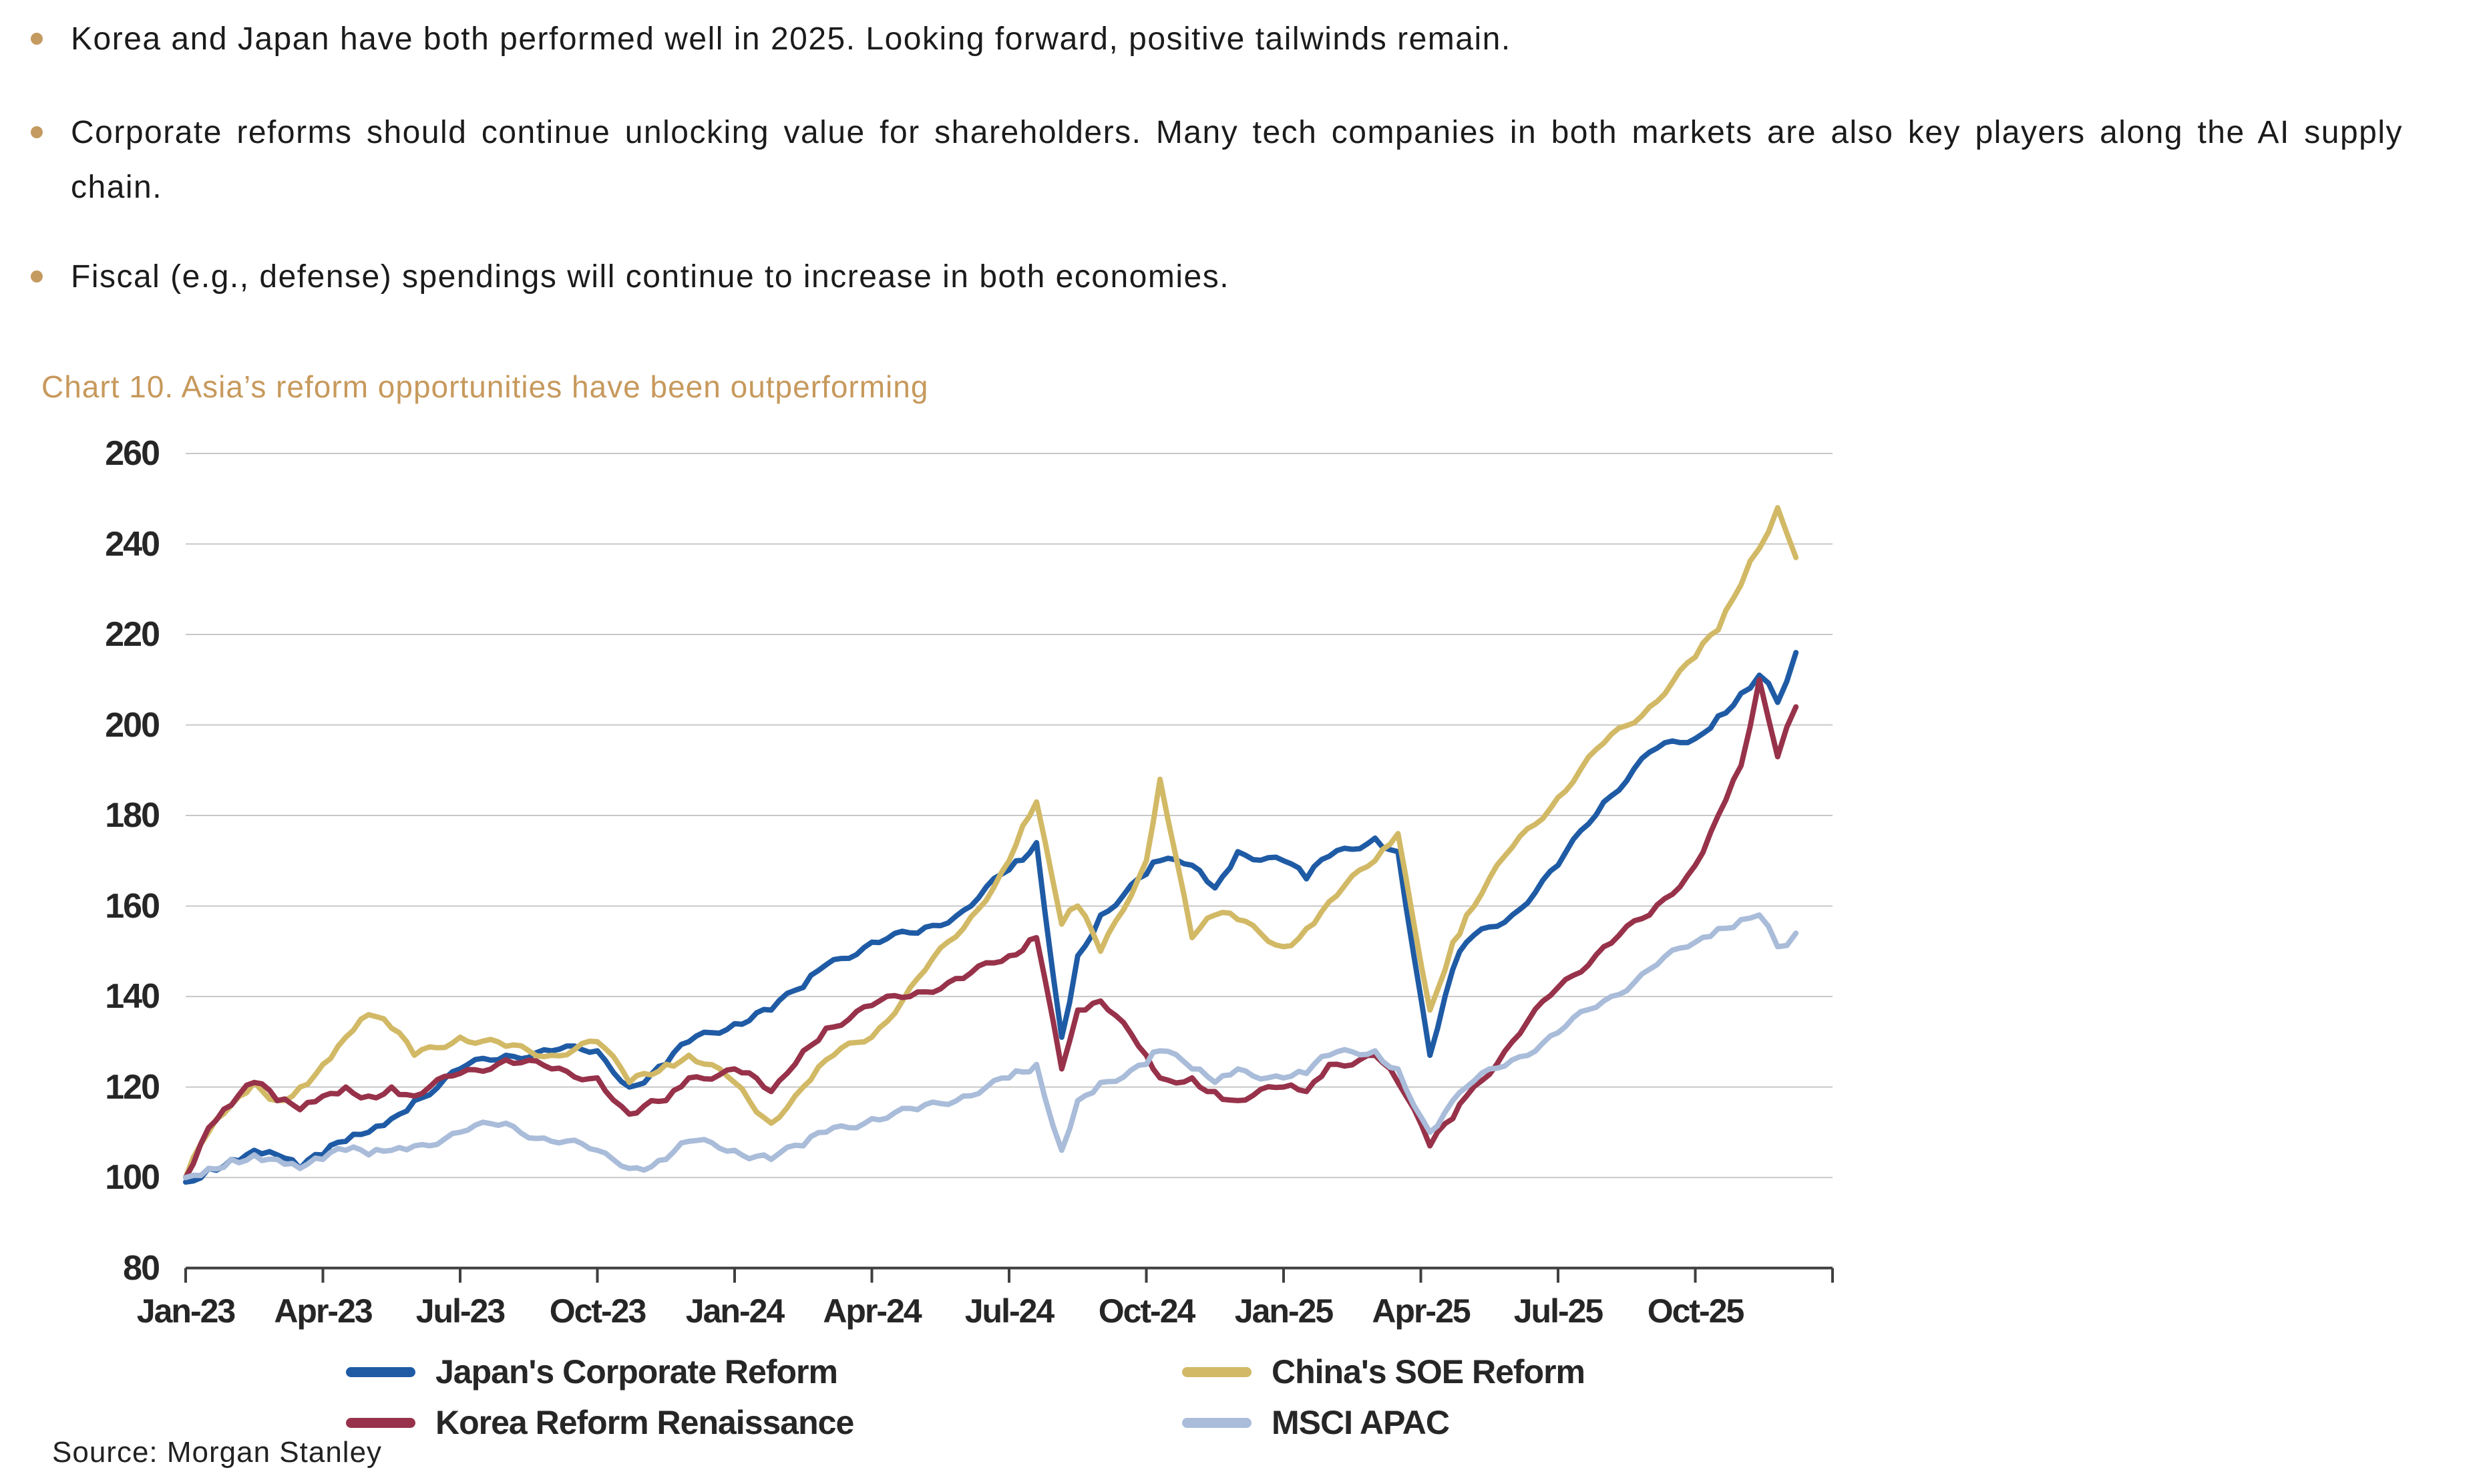 Image resolution: width=2483 pixels, height=1484 pixels. Describe the element at coordinates (132, 815) in the screenshot. I see `y-tick-label: 180` at that location.